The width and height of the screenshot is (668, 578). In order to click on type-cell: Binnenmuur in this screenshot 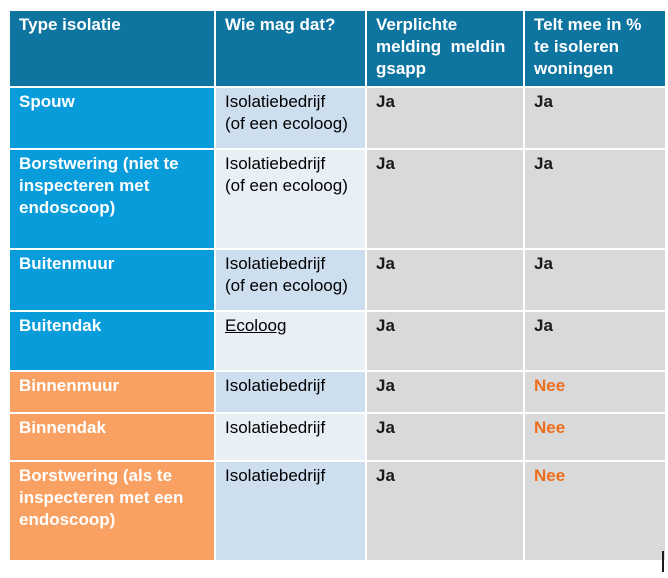, I will do `click(112, 392)`.